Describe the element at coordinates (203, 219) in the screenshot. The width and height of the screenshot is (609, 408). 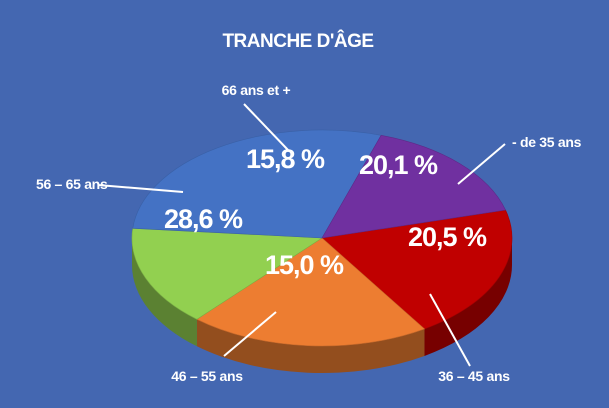
I see `percent-label-3: 28,6 %` at that location.